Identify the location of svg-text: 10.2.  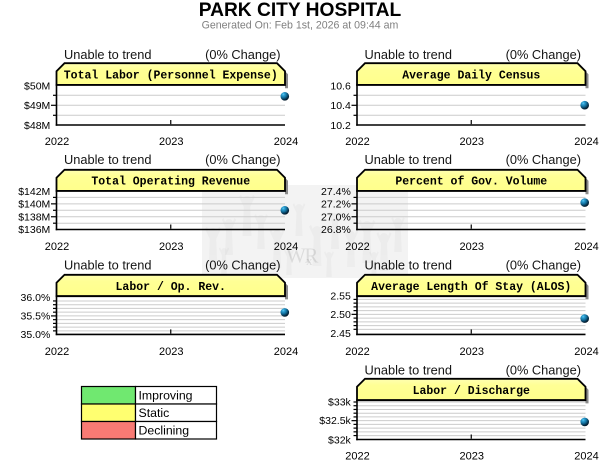
(340, 126).